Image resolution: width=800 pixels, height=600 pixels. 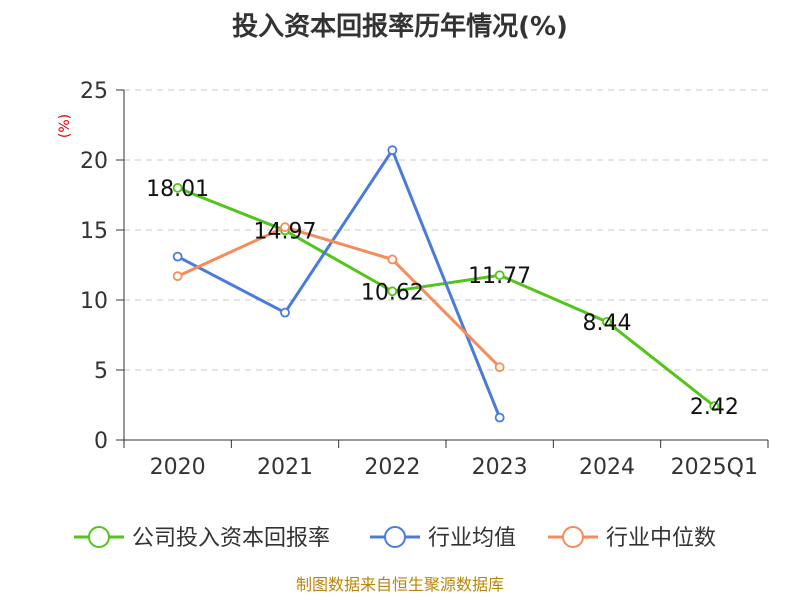 What do you see at coordinates (94, 231) in the screenshot?
I see `y-tick-label-15: 15` at bounding box center [94, 231].